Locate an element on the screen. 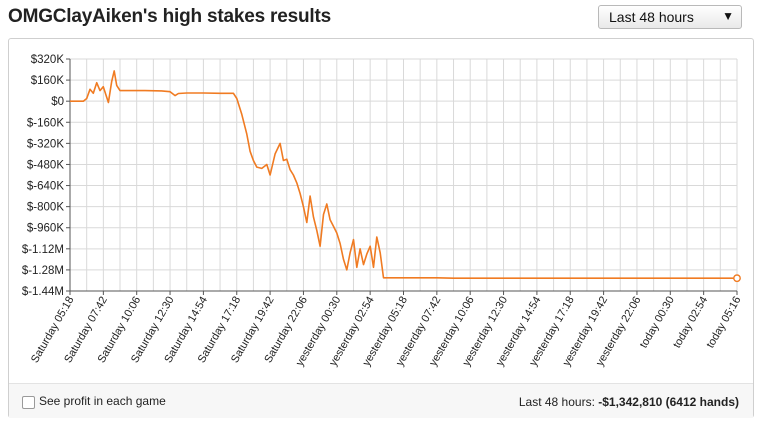  y-tick-label: $-1.28M is located at coordinates (43, 271).